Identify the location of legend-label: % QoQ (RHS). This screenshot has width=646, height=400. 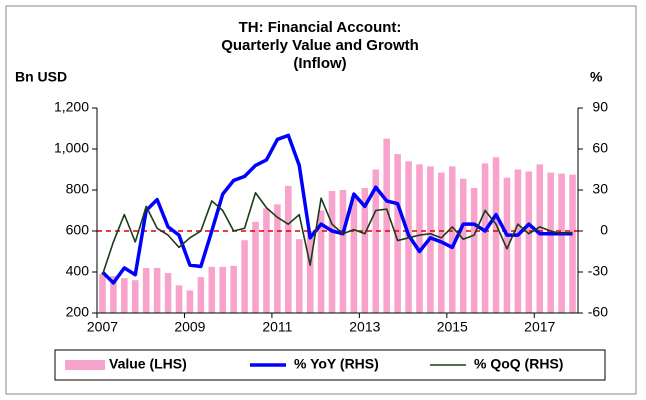
(518, 364).